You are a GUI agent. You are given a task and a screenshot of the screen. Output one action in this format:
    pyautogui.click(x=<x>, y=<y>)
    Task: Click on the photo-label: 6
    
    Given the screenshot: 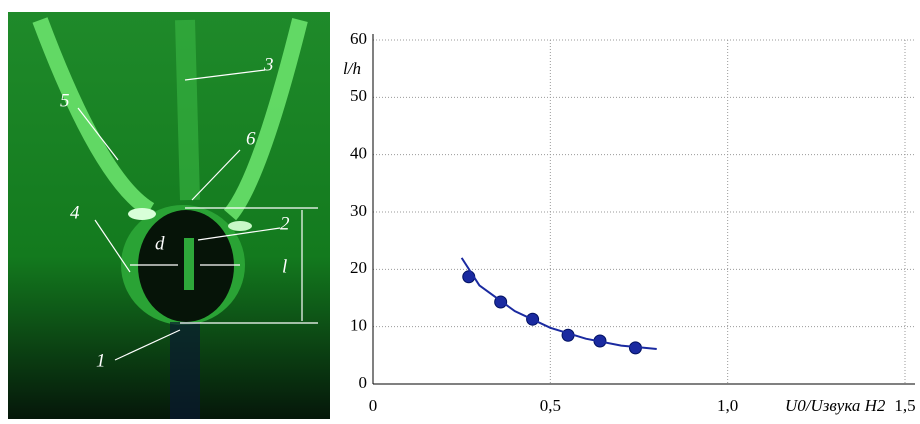 What is the action you would take?
    pyautogui.click(x=251, y=138)
    